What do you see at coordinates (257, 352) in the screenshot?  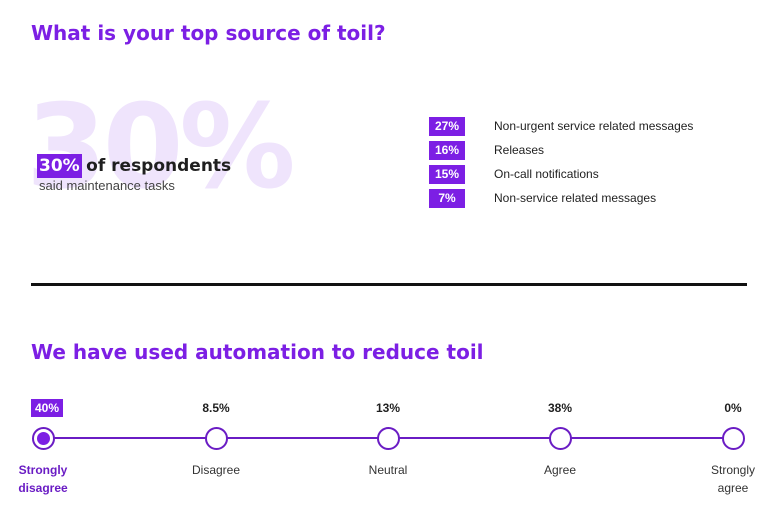 I see `automation-title: We have used automation to reduce toil` at bounding box center [257, 352].